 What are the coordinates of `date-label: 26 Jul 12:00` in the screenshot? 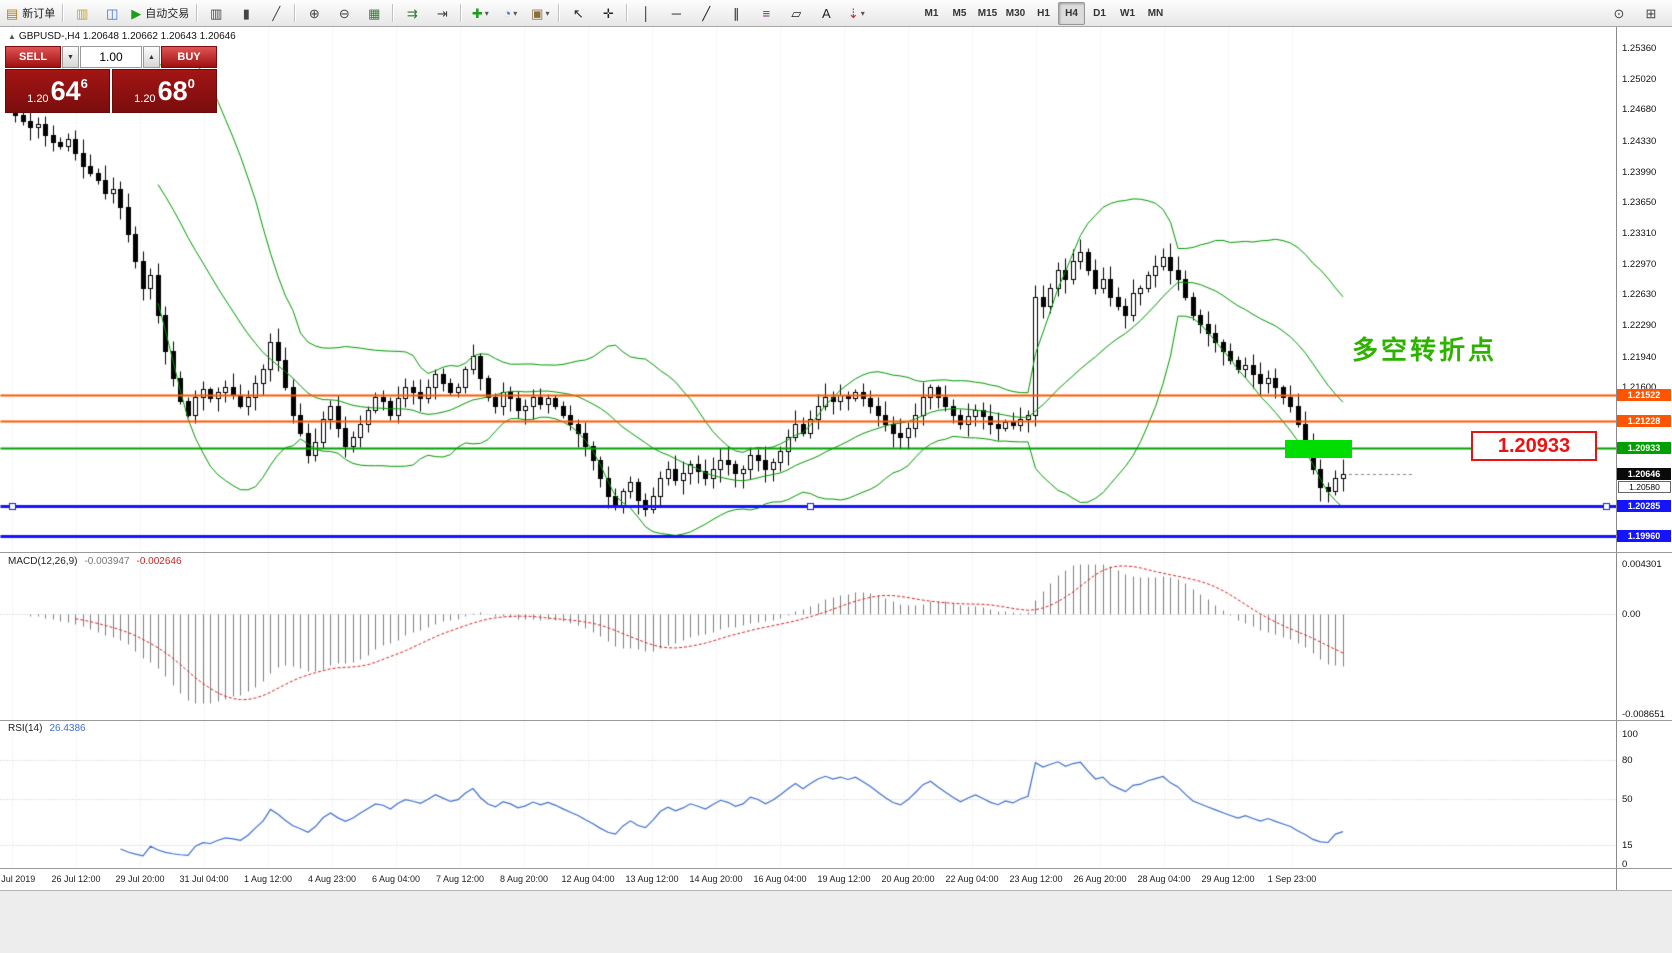 It's located at (76, 879).